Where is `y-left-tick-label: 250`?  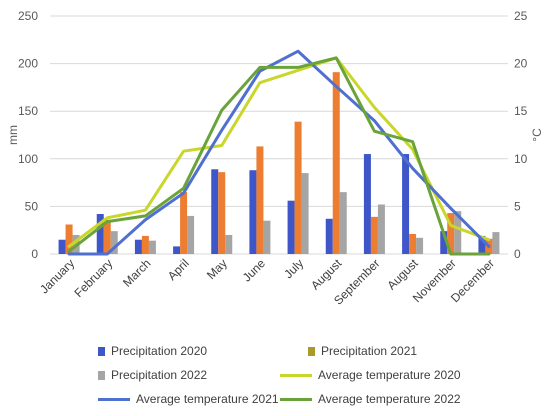 y-left-tick-label: 250 is located at coordinates (28, 16).